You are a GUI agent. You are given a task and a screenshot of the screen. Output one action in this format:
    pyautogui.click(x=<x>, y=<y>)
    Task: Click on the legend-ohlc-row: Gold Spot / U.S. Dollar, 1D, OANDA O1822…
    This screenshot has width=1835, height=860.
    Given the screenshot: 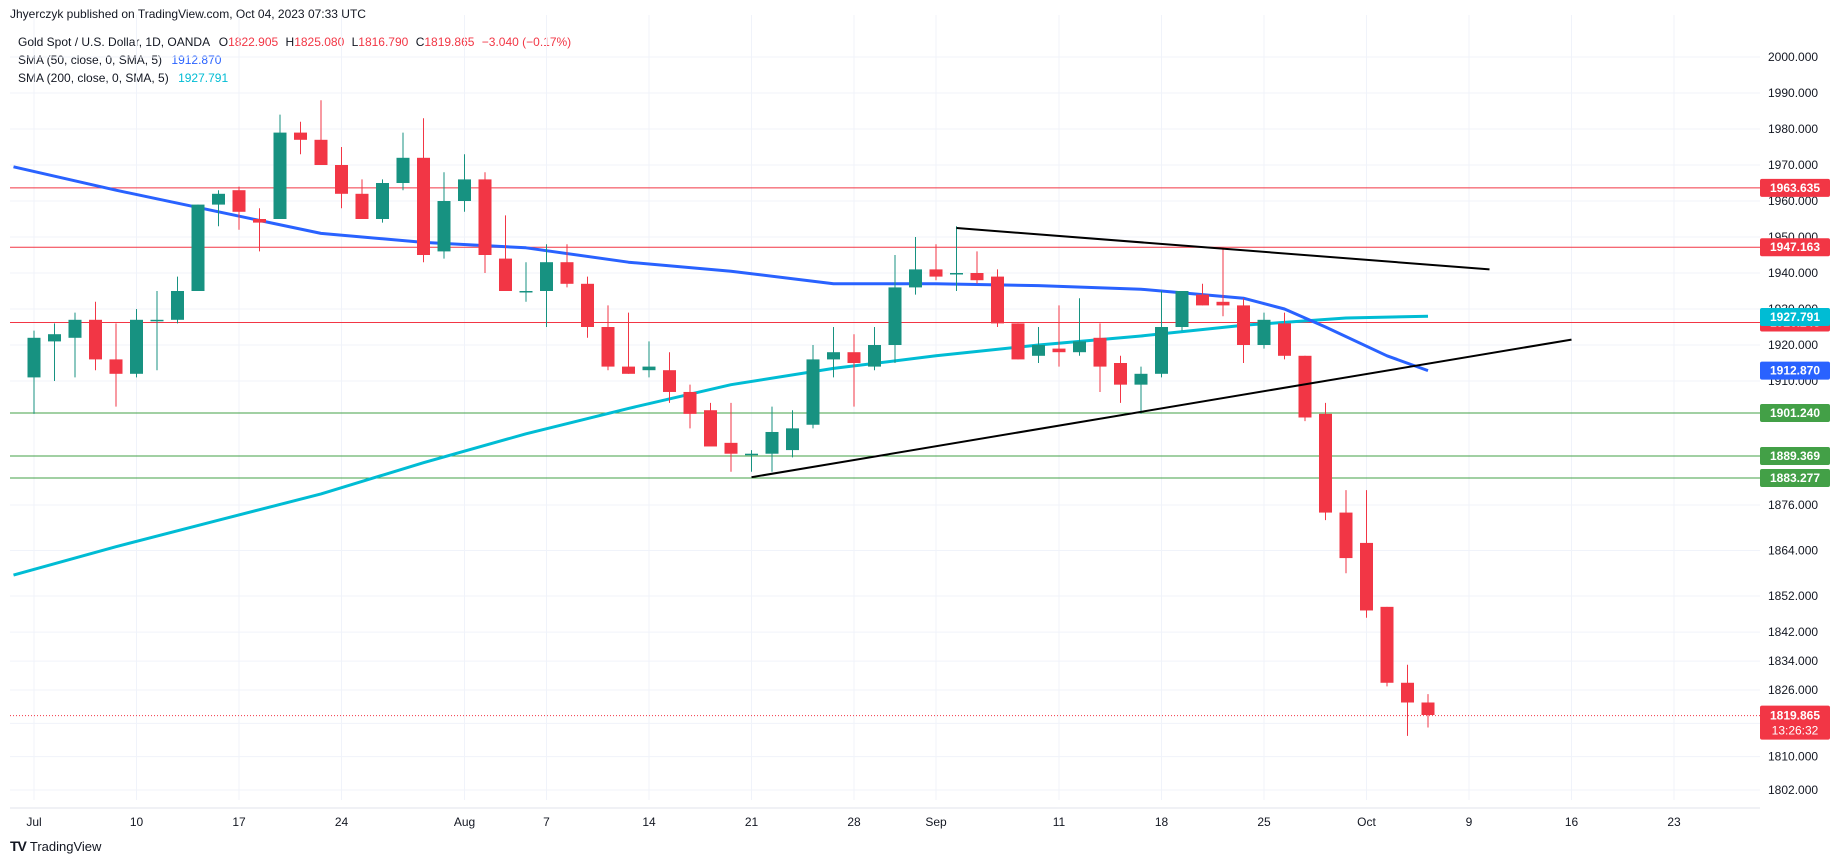 What is the action you would take?
    pyautogui.click(x=294, y=42)
    